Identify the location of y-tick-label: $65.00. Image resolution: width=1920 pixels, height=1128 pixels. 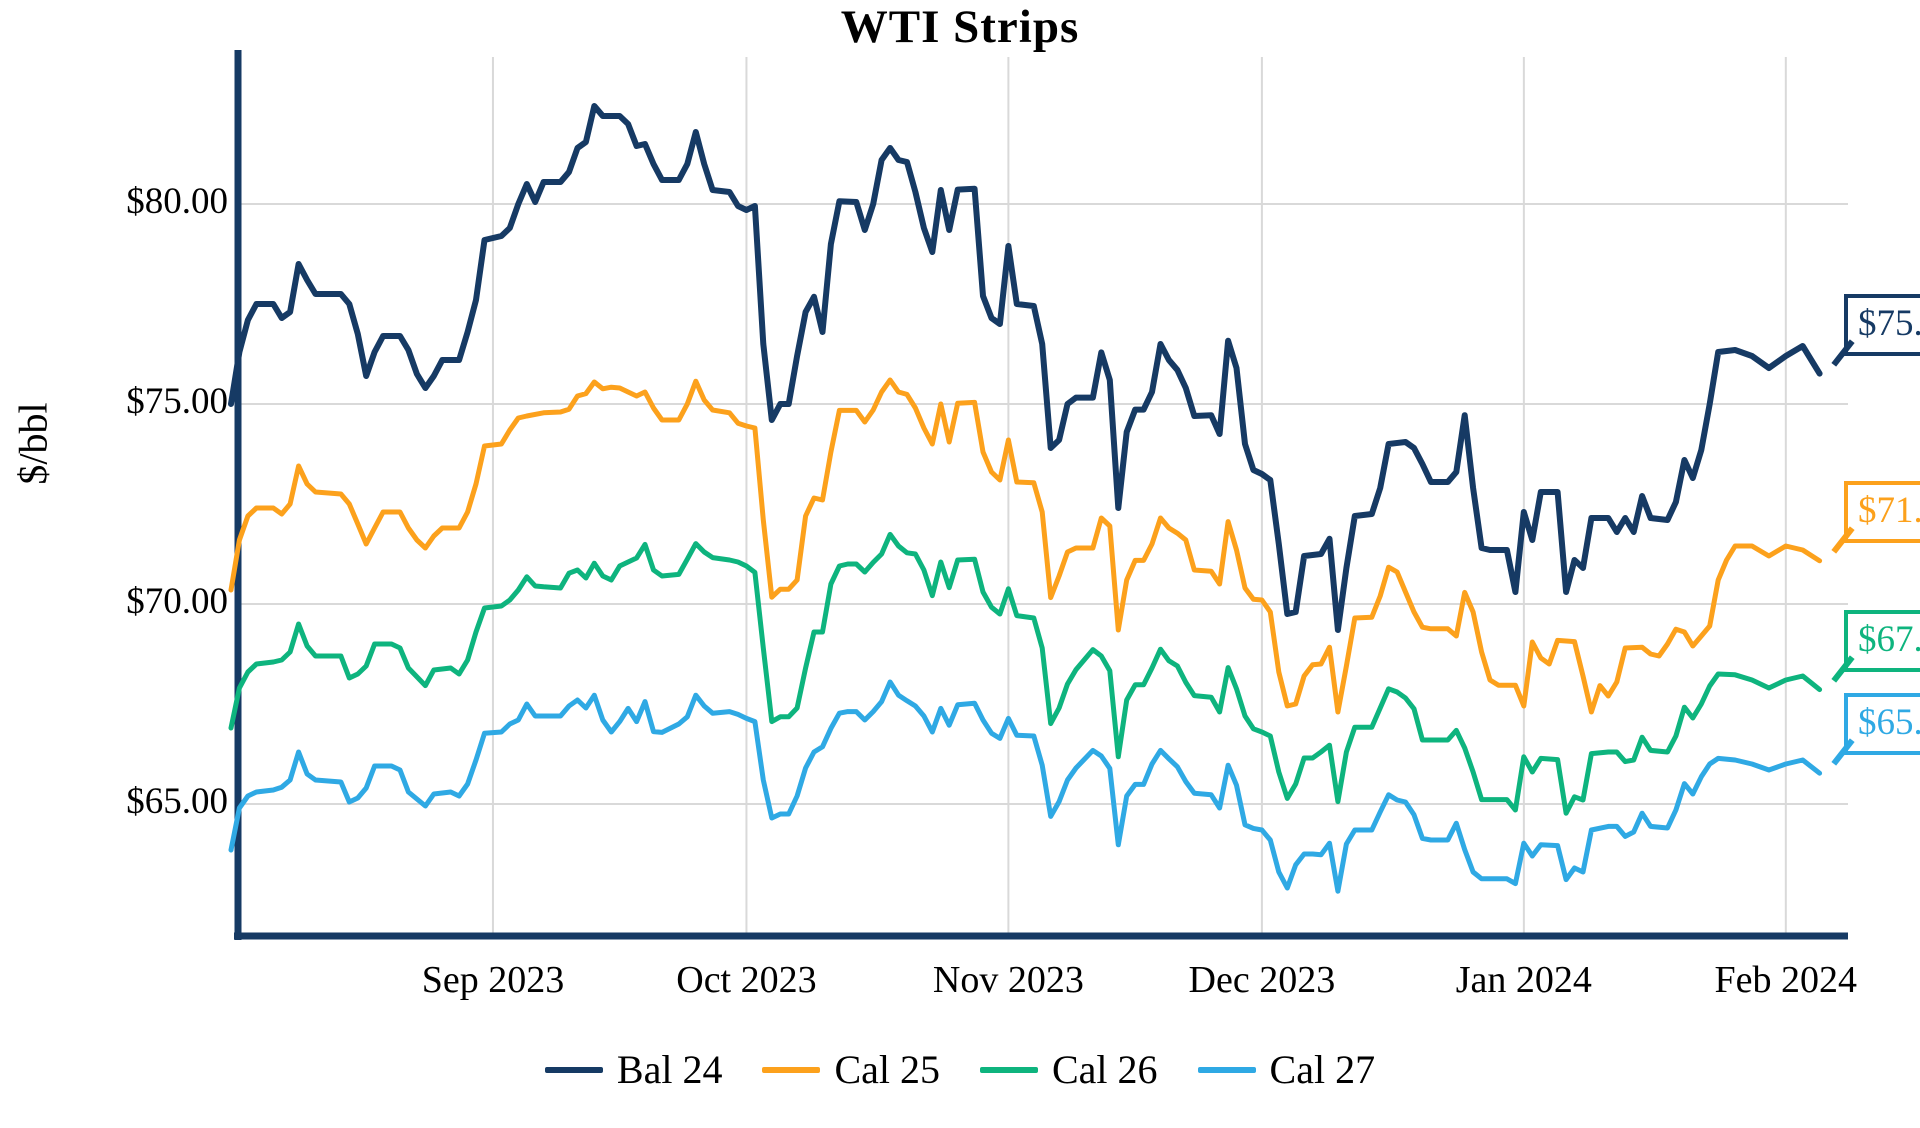
(177, 801).